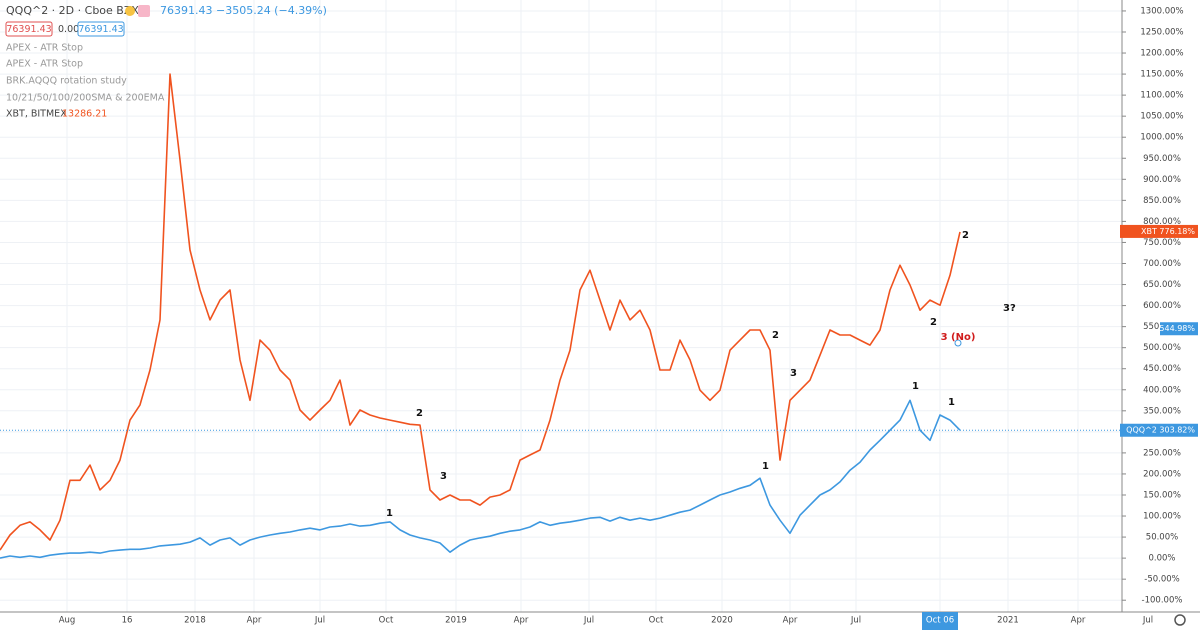 This screenshot has width=1200, height=634. Describe the element at coordinates (127, 621) in the screenshot. I see `x-tick-label: 16` at that location.